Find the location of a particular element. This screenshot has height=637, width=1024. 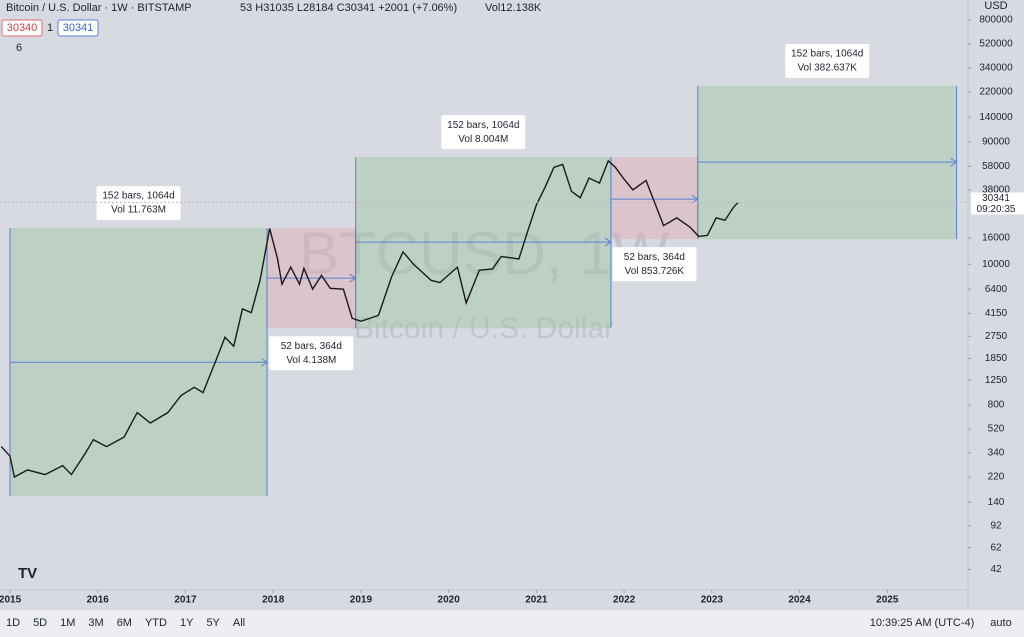

scale-mode: auto is located at coordinates (1000, 623).